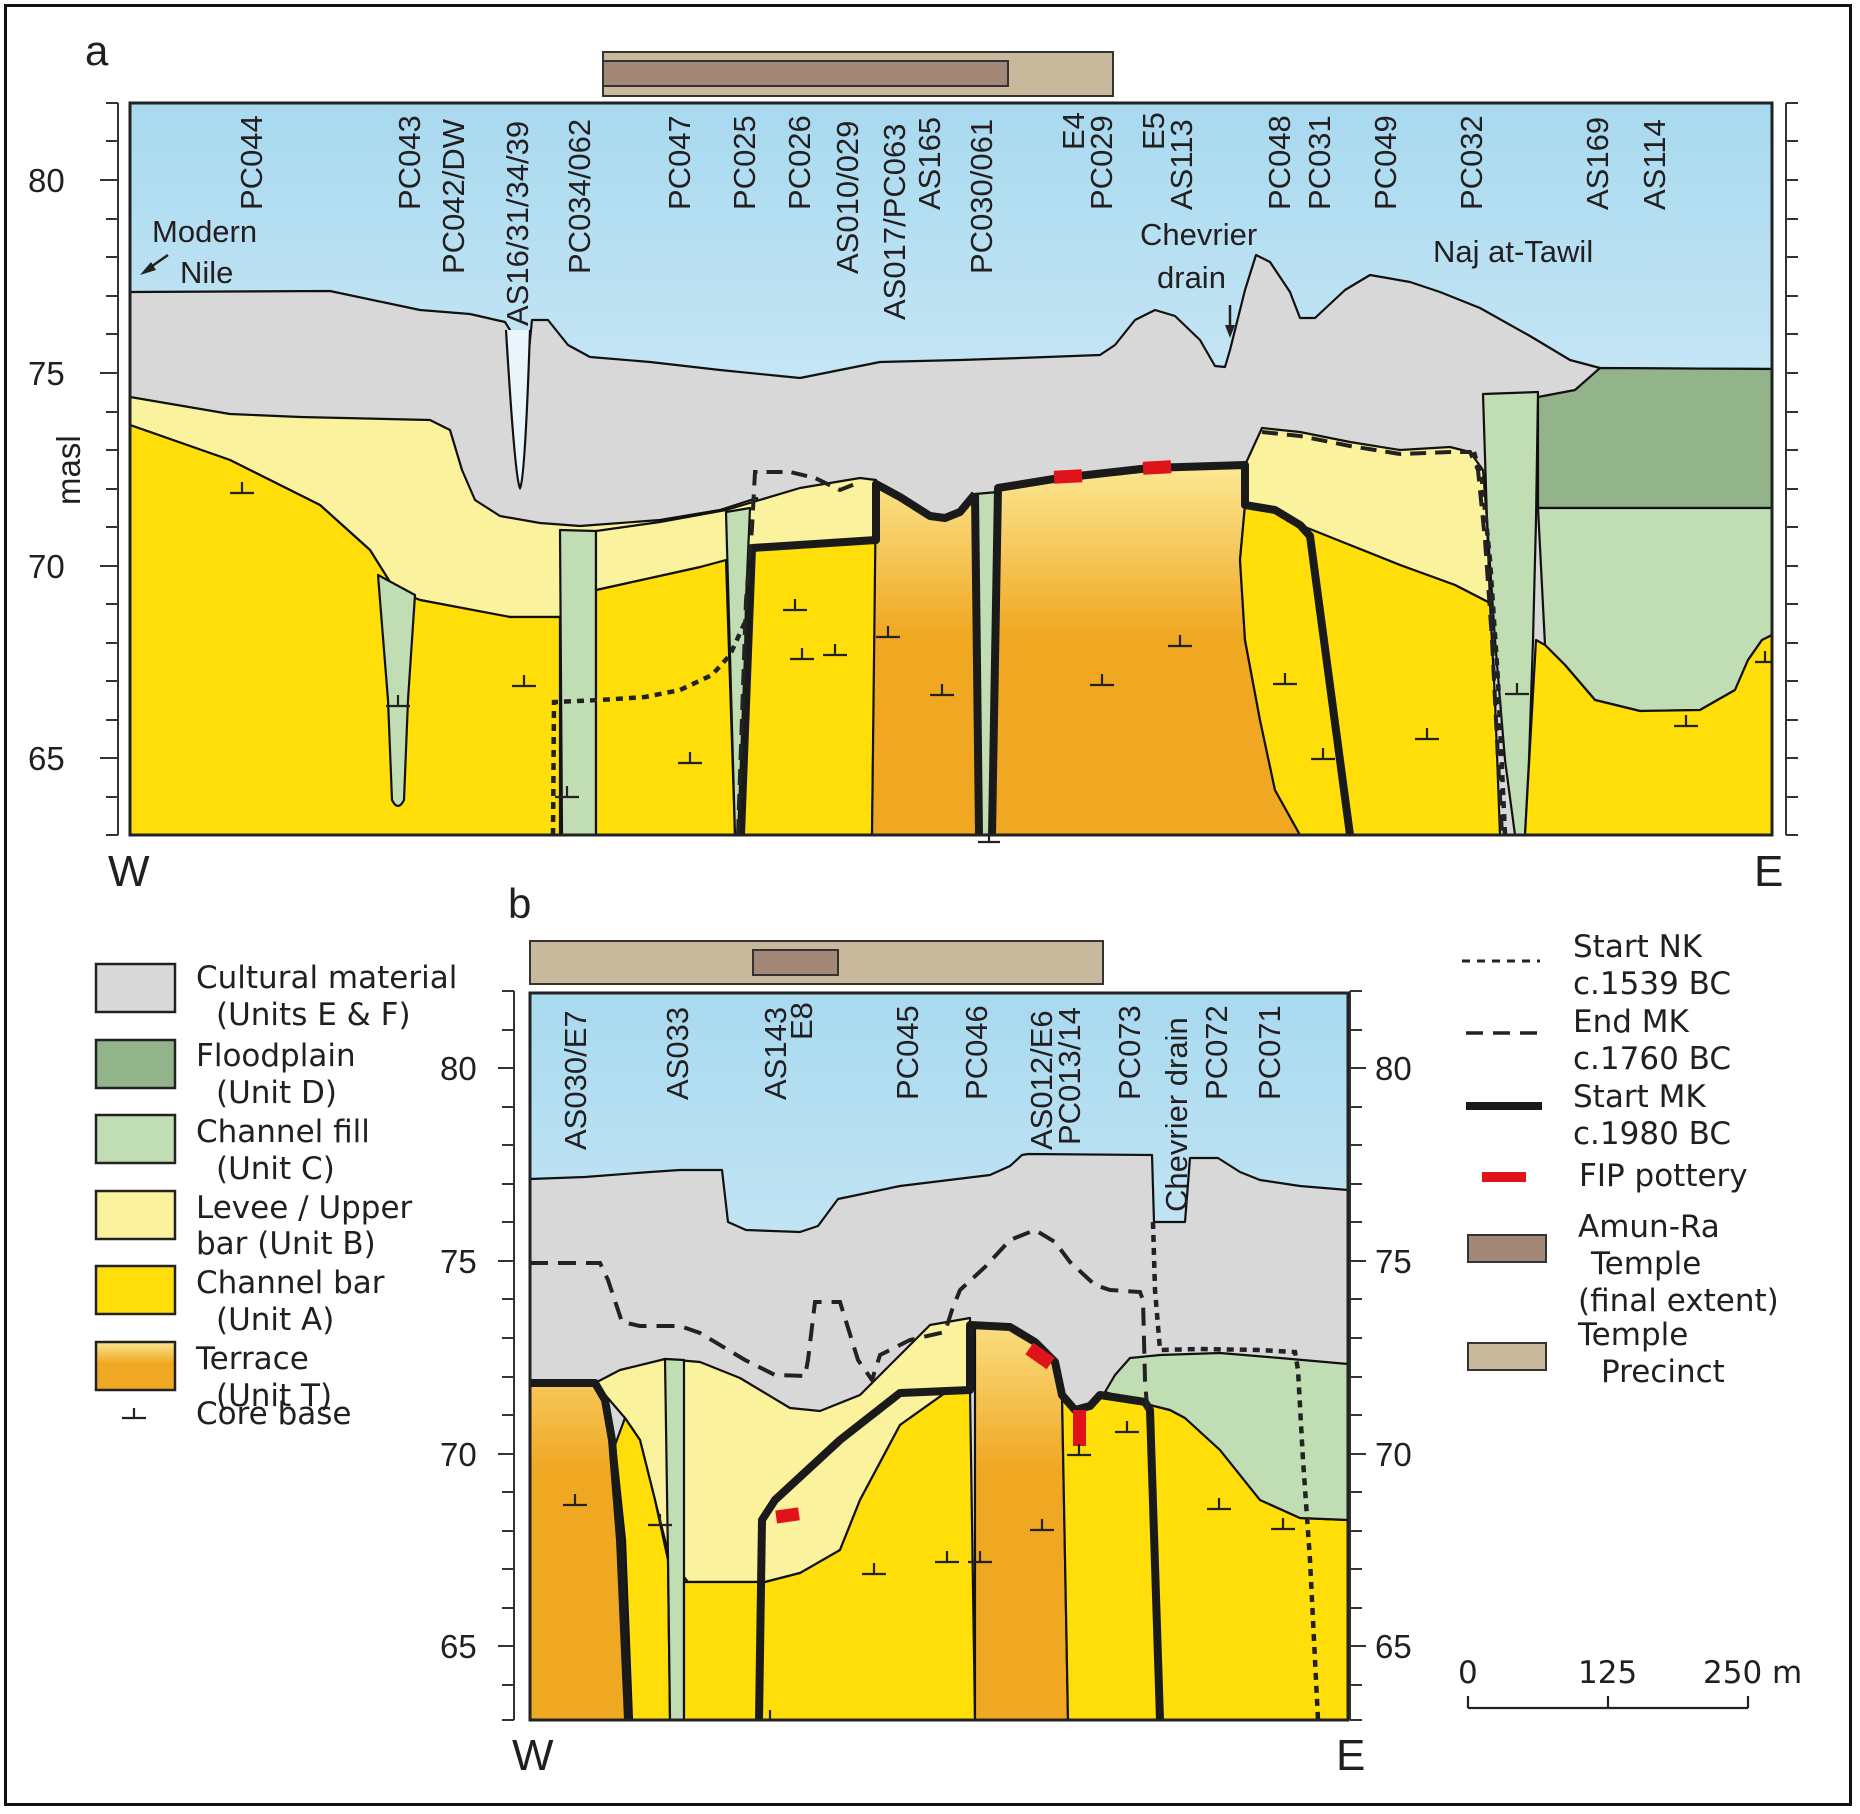  I want to click on panel-a-right-axis, so click(1791, 469).